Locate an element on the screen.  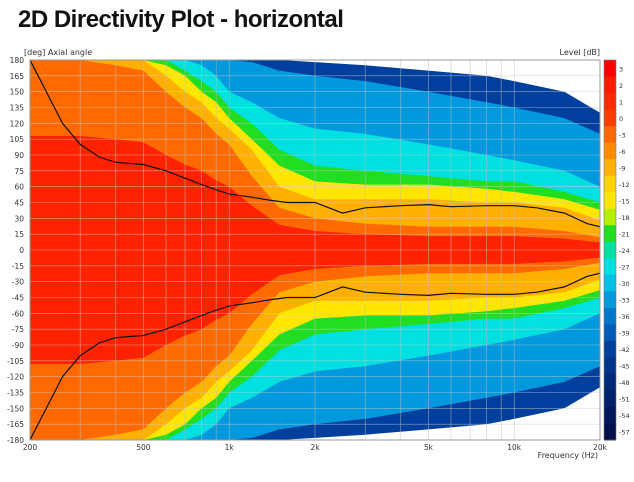
colorbar-tick-label: -33 is located at coordinates (624, 301).